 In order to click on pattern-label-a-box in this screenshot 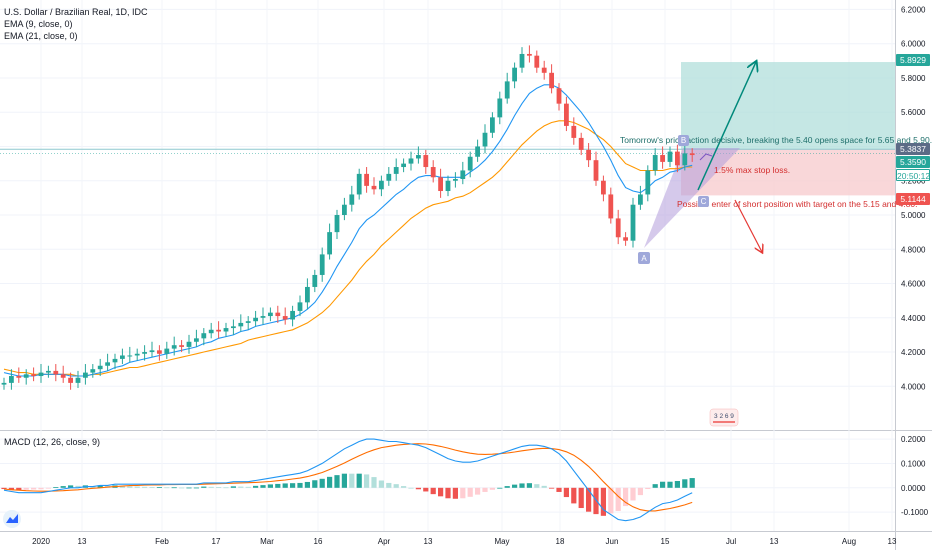, I will do `click(644, 258)`.